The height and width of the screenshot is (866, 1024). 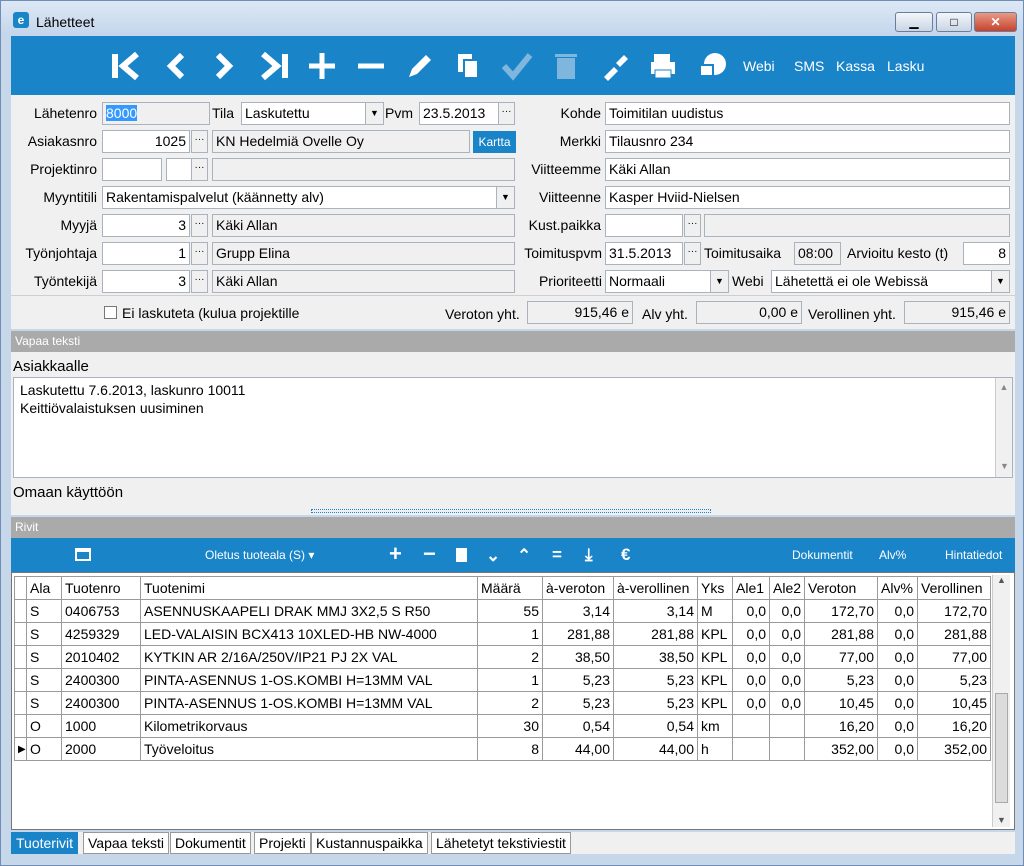 What do you see at coordinates (101, 588) in the screenshot?
I see `column-header: Tuotenro` at bounding box center [101, 588].